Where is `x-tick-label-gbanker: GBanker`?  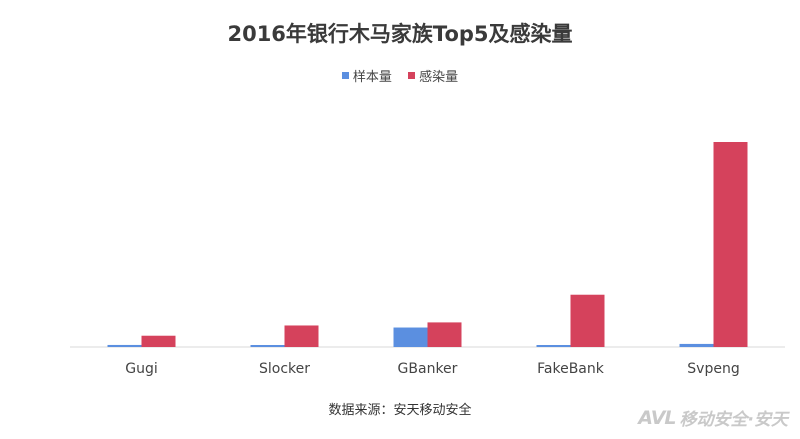
x-tick-label-gbanker: GBanker is located at coordinates (428, 369).